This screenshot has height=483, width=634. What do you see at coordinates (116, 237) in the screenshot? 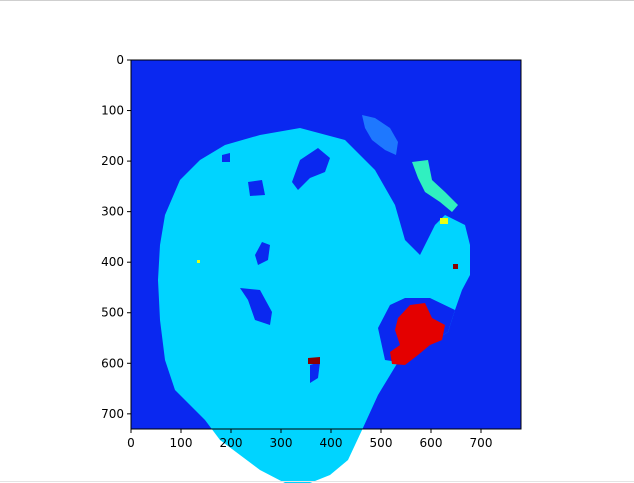
I see `y-axis-ticks: 0 100 200 300 400 500 600 700` at bounding box center [116, 237].